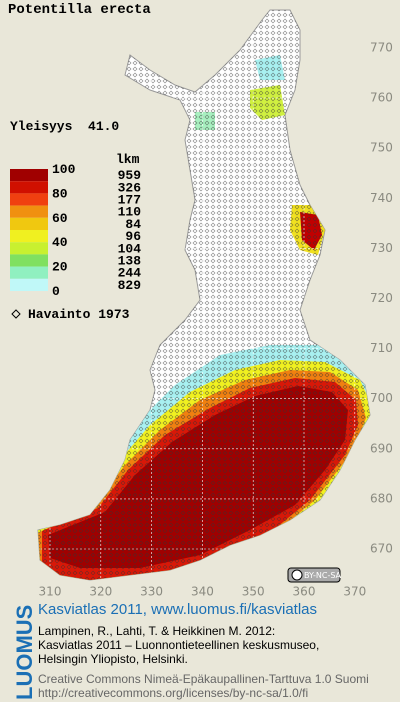 This screenshot has width=400, height=702. What do you see at coordinates (130, 212) in the screenshot?
I see `legend-count: 110` at bounding box center [130, 212].